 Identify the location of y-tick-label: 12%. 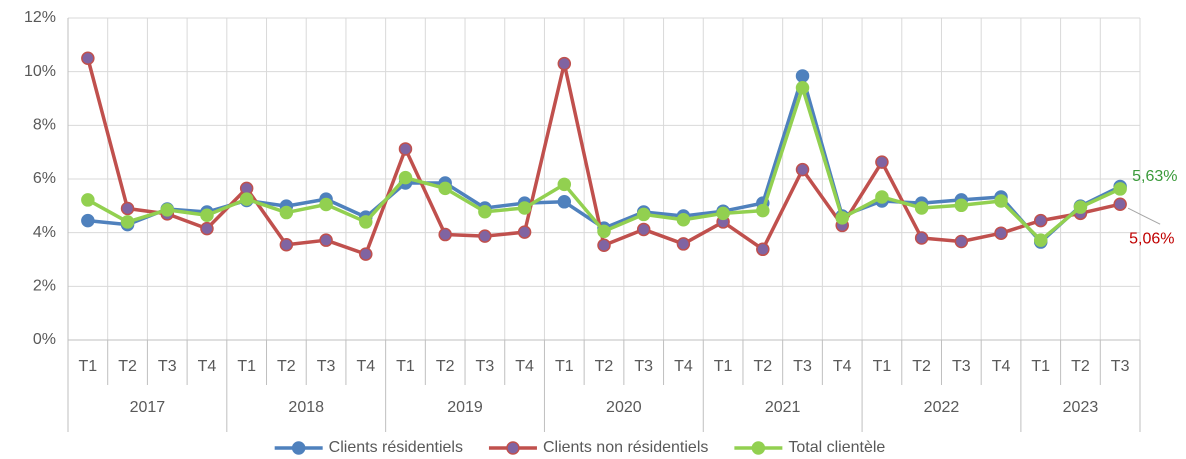
(40, 17).